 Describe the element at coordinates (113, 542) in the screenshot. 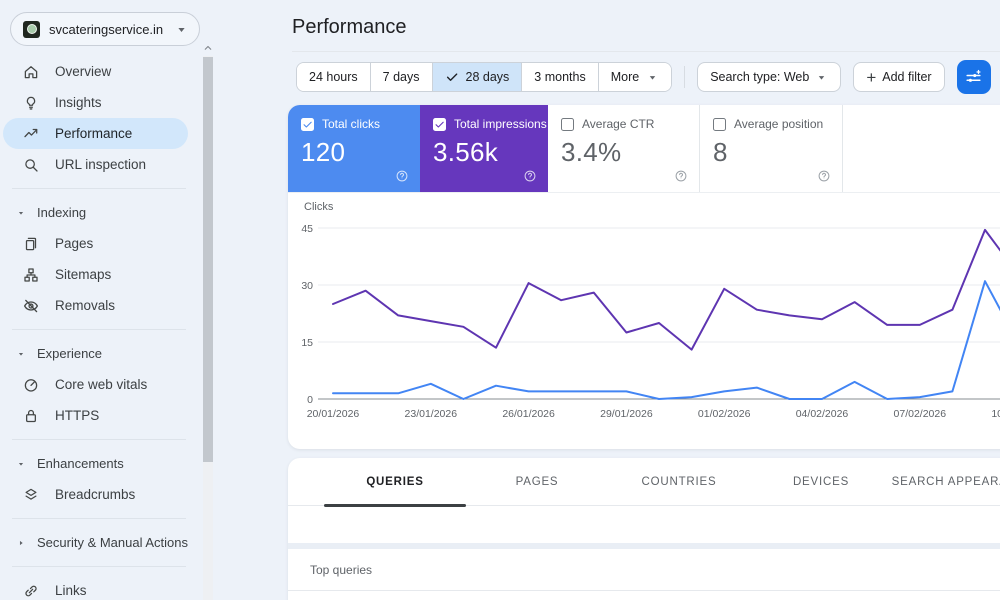

I see `sidebar-item-label: Security & Manual Actions` at that location.